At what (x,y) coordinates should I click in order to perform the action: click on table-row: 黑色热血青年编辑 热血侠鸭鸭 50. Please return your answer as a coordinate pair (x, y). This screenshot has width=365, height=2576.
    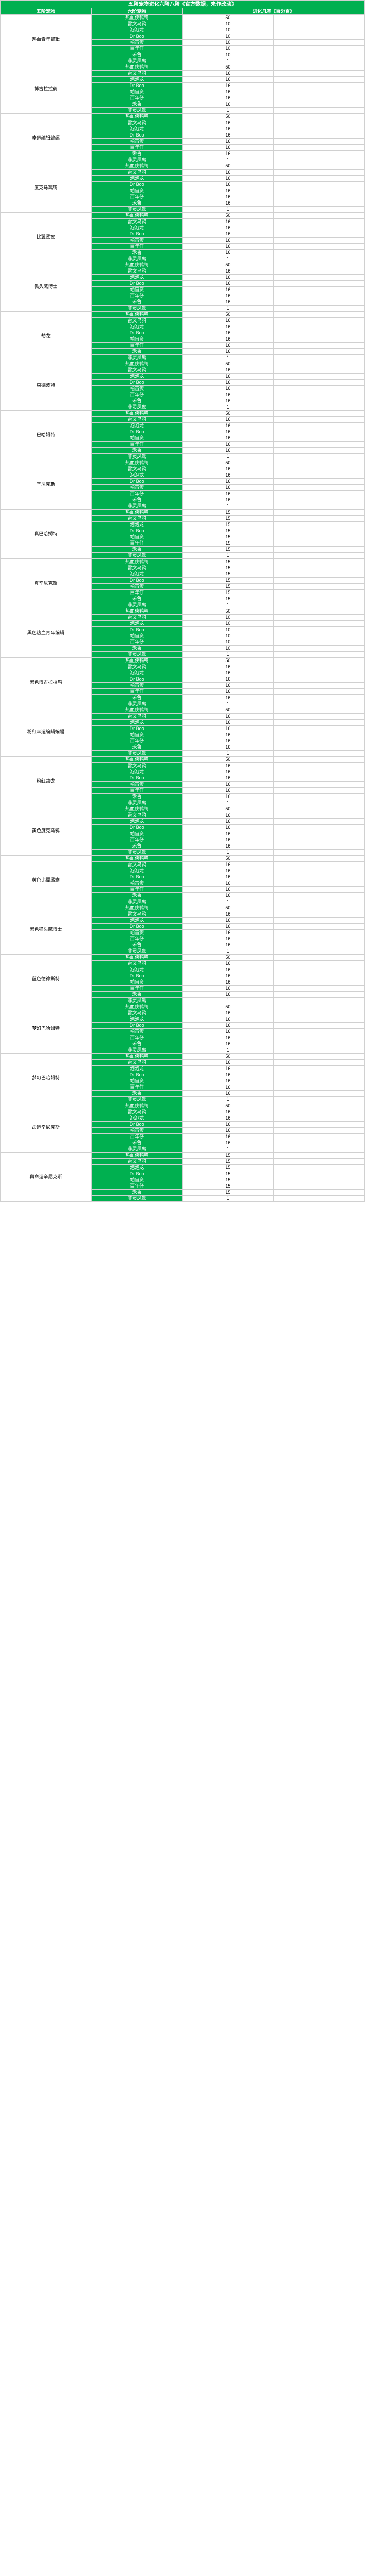
    Looking at the image, I should click on (182, 633).